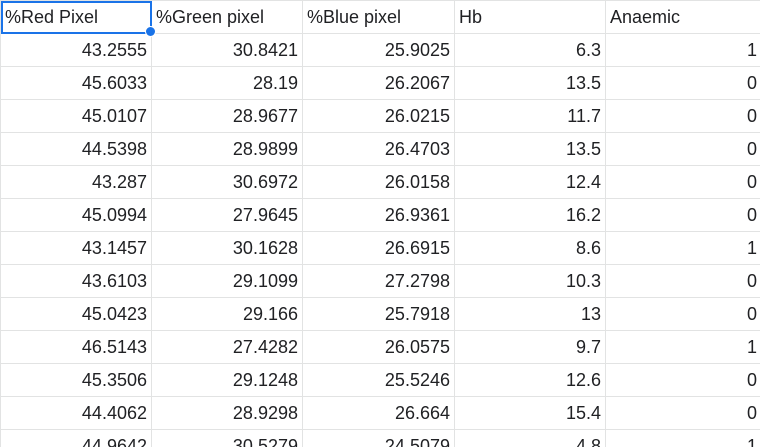 Image resolution: width=760 pixels, height=447 pixels. Describe the element at coordinates (227, 149) in the screenshot. I see `cell-green-pixel: 28.9899` at that location.